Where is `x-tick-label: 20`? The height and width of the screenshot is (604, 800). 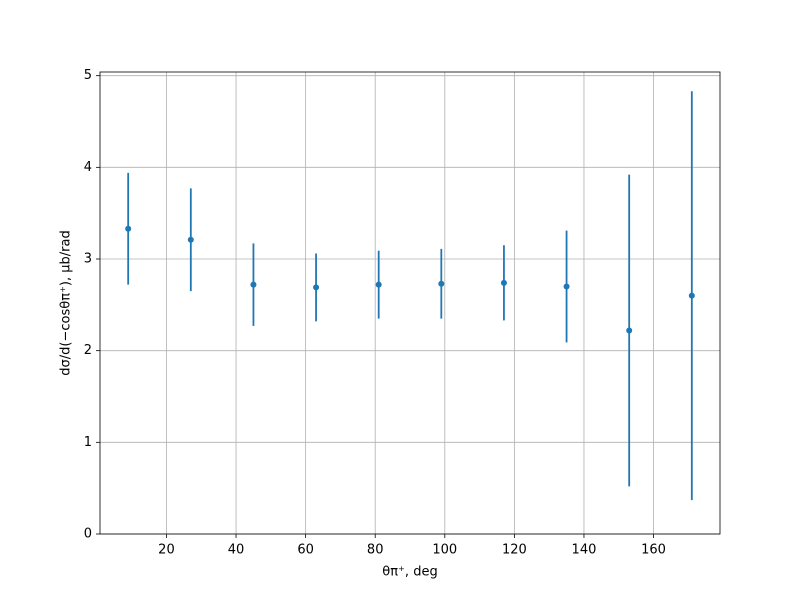
x-tick-label: 20 is located at coordinates (166, 550).